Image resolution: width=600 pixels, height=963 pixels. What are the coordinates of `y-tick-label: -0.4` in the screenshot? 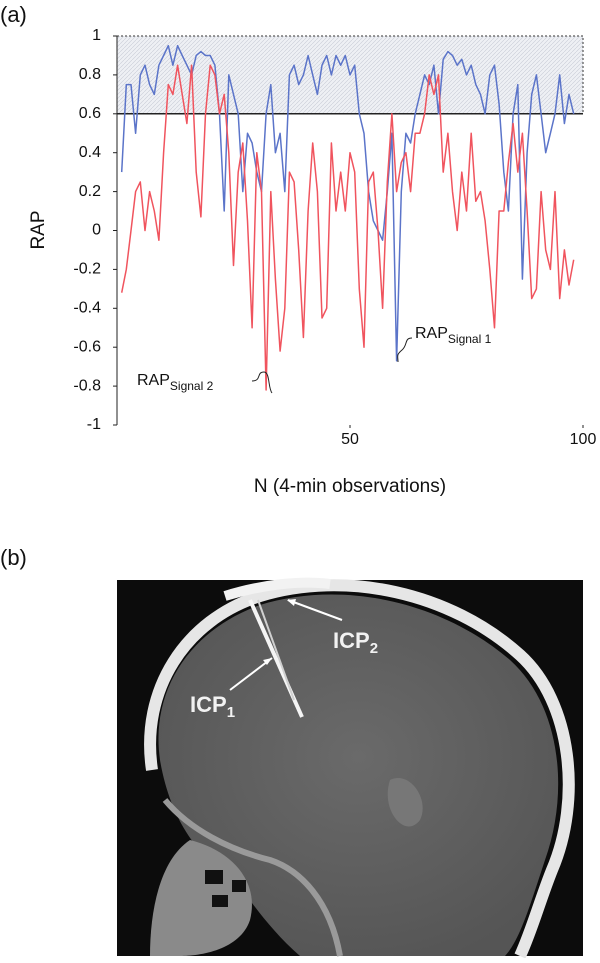 It's located at (87, 308).